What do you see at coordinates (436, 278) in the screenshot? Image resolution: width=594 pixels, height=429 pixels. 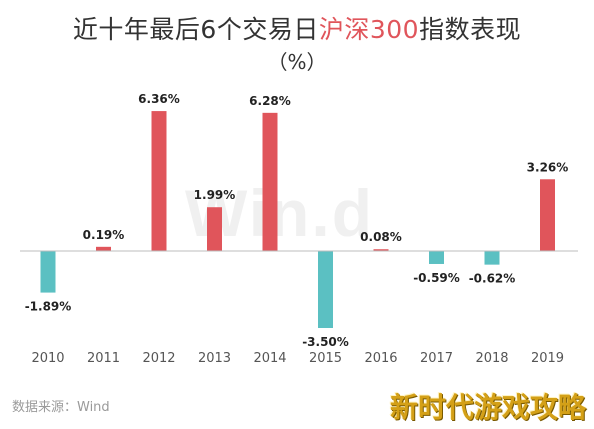 I see `data-label-2017: -0.59%` at bounding box center [436, 278].